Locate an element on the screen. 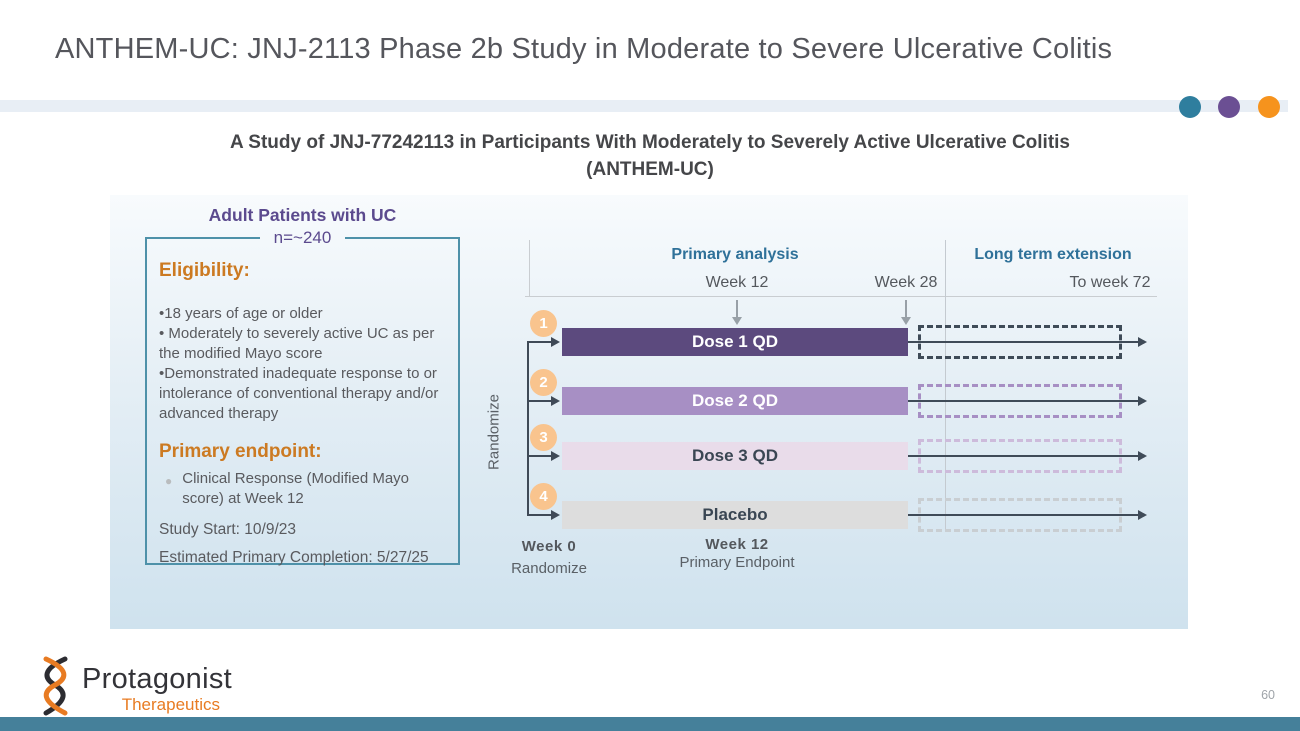 The height and width of the screenshot is (731, 1300). arm-number: 2 is located at coordinates (543, 382).